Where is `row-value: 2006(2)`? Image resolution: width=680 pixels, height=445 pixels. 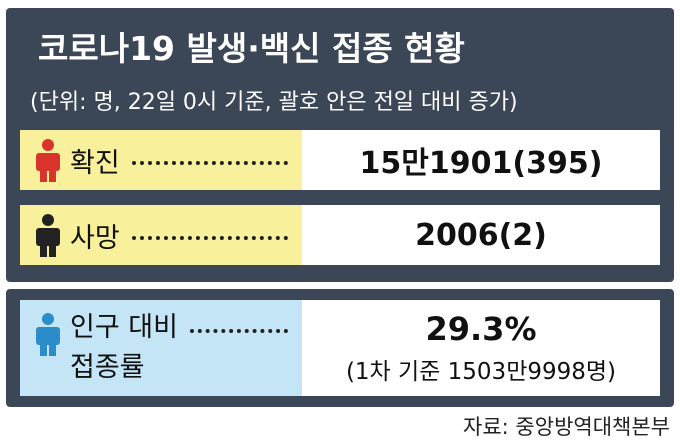
row-value: 2006(2) is located at coordinates (481, 235).